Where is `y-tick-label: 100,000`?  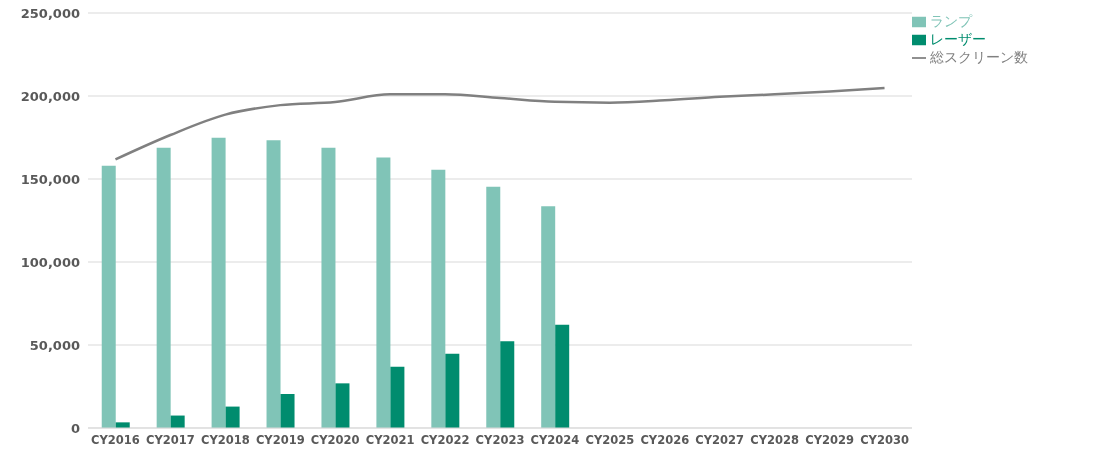
y-tick-label: 100,000 is located at coordinates (50, 262).